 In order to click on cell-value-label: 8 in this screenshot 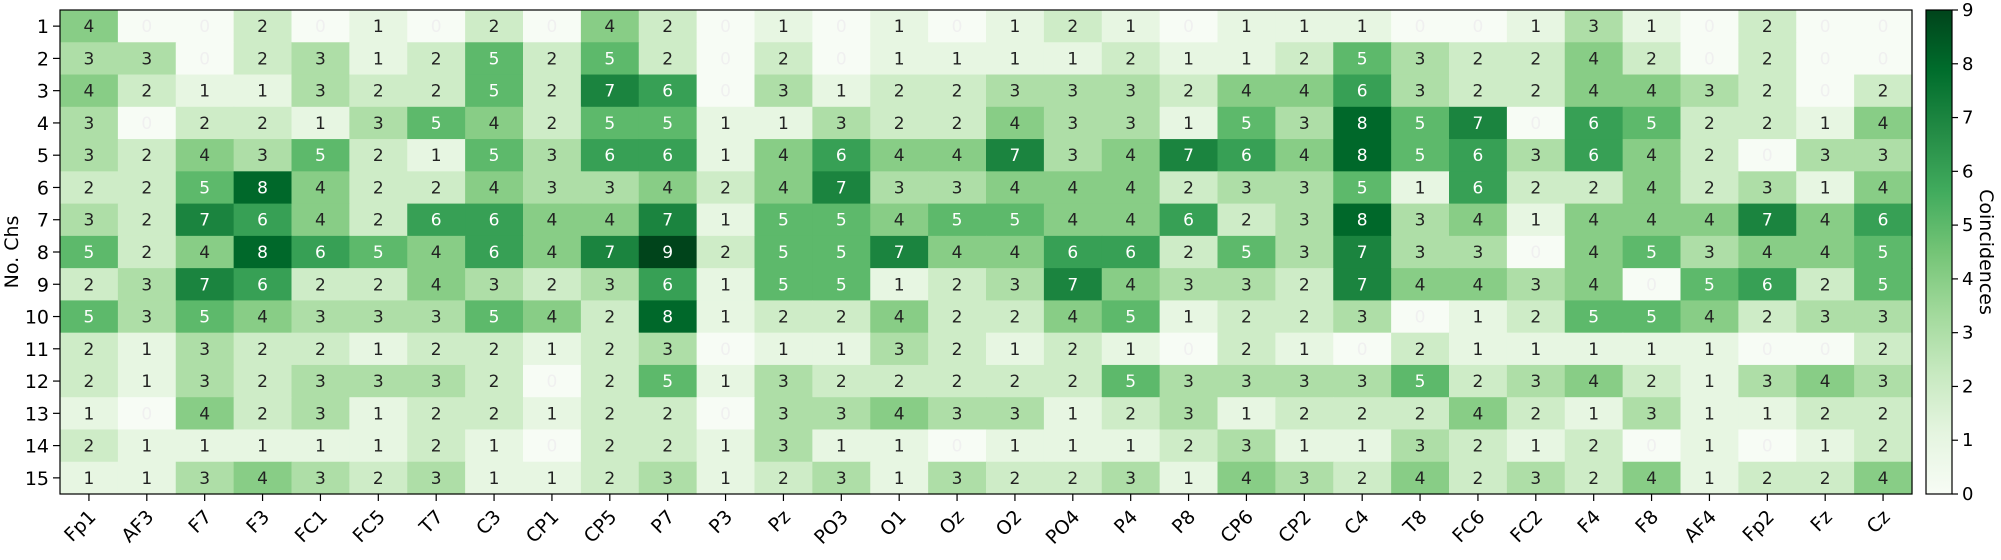, I will do `click(1362, 221)`.